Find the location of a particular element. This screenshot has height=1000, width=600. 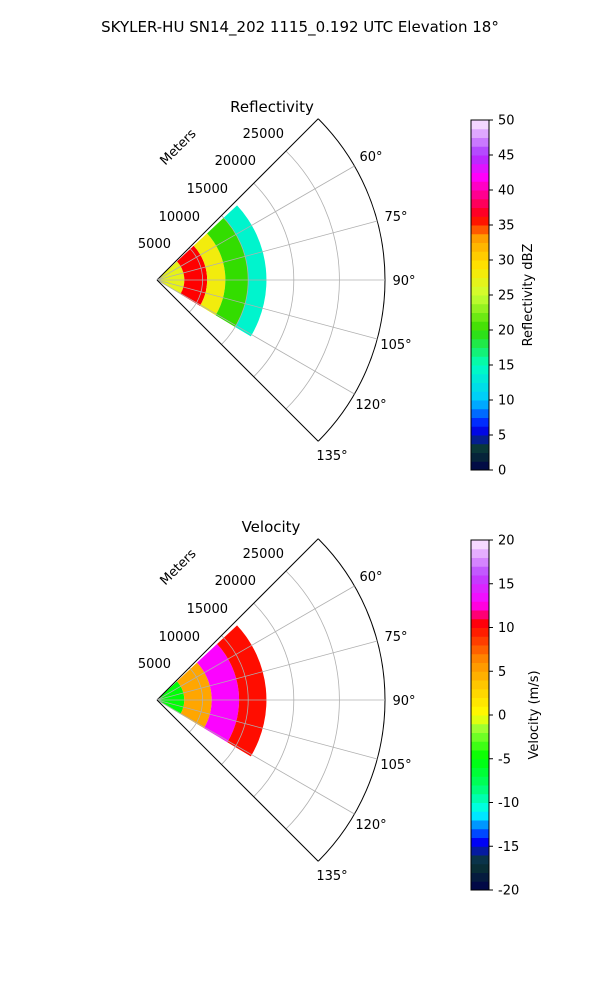

colorbar-tick-label: 0 is located at coordinates (502, 716).